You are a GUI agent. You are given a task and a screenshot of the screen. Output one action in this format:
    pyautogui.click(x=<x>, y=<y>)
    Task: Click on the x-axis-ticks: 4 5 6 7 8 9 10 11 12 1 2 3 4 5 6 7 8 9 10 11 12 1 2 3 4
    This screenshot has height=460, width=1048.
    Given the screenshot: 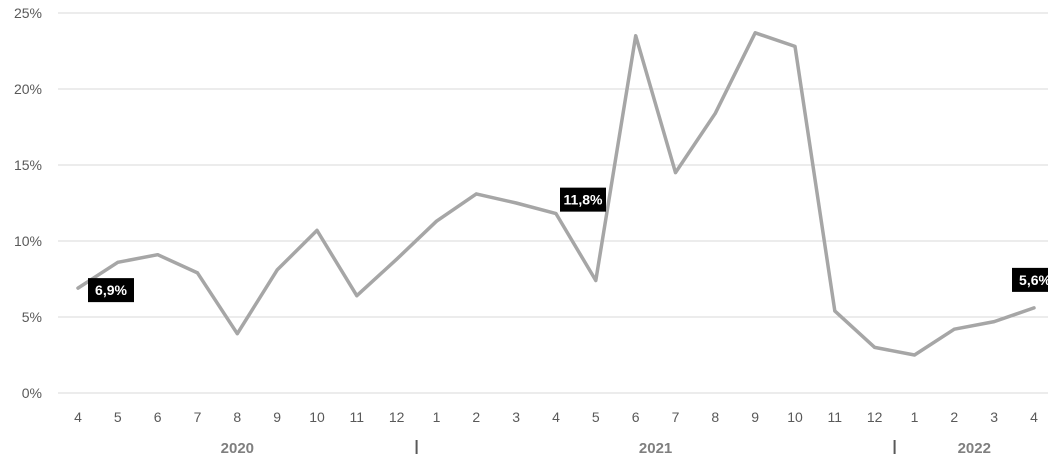 What is the action you would take?
    pyautogui.click(x=556, y=417)
    